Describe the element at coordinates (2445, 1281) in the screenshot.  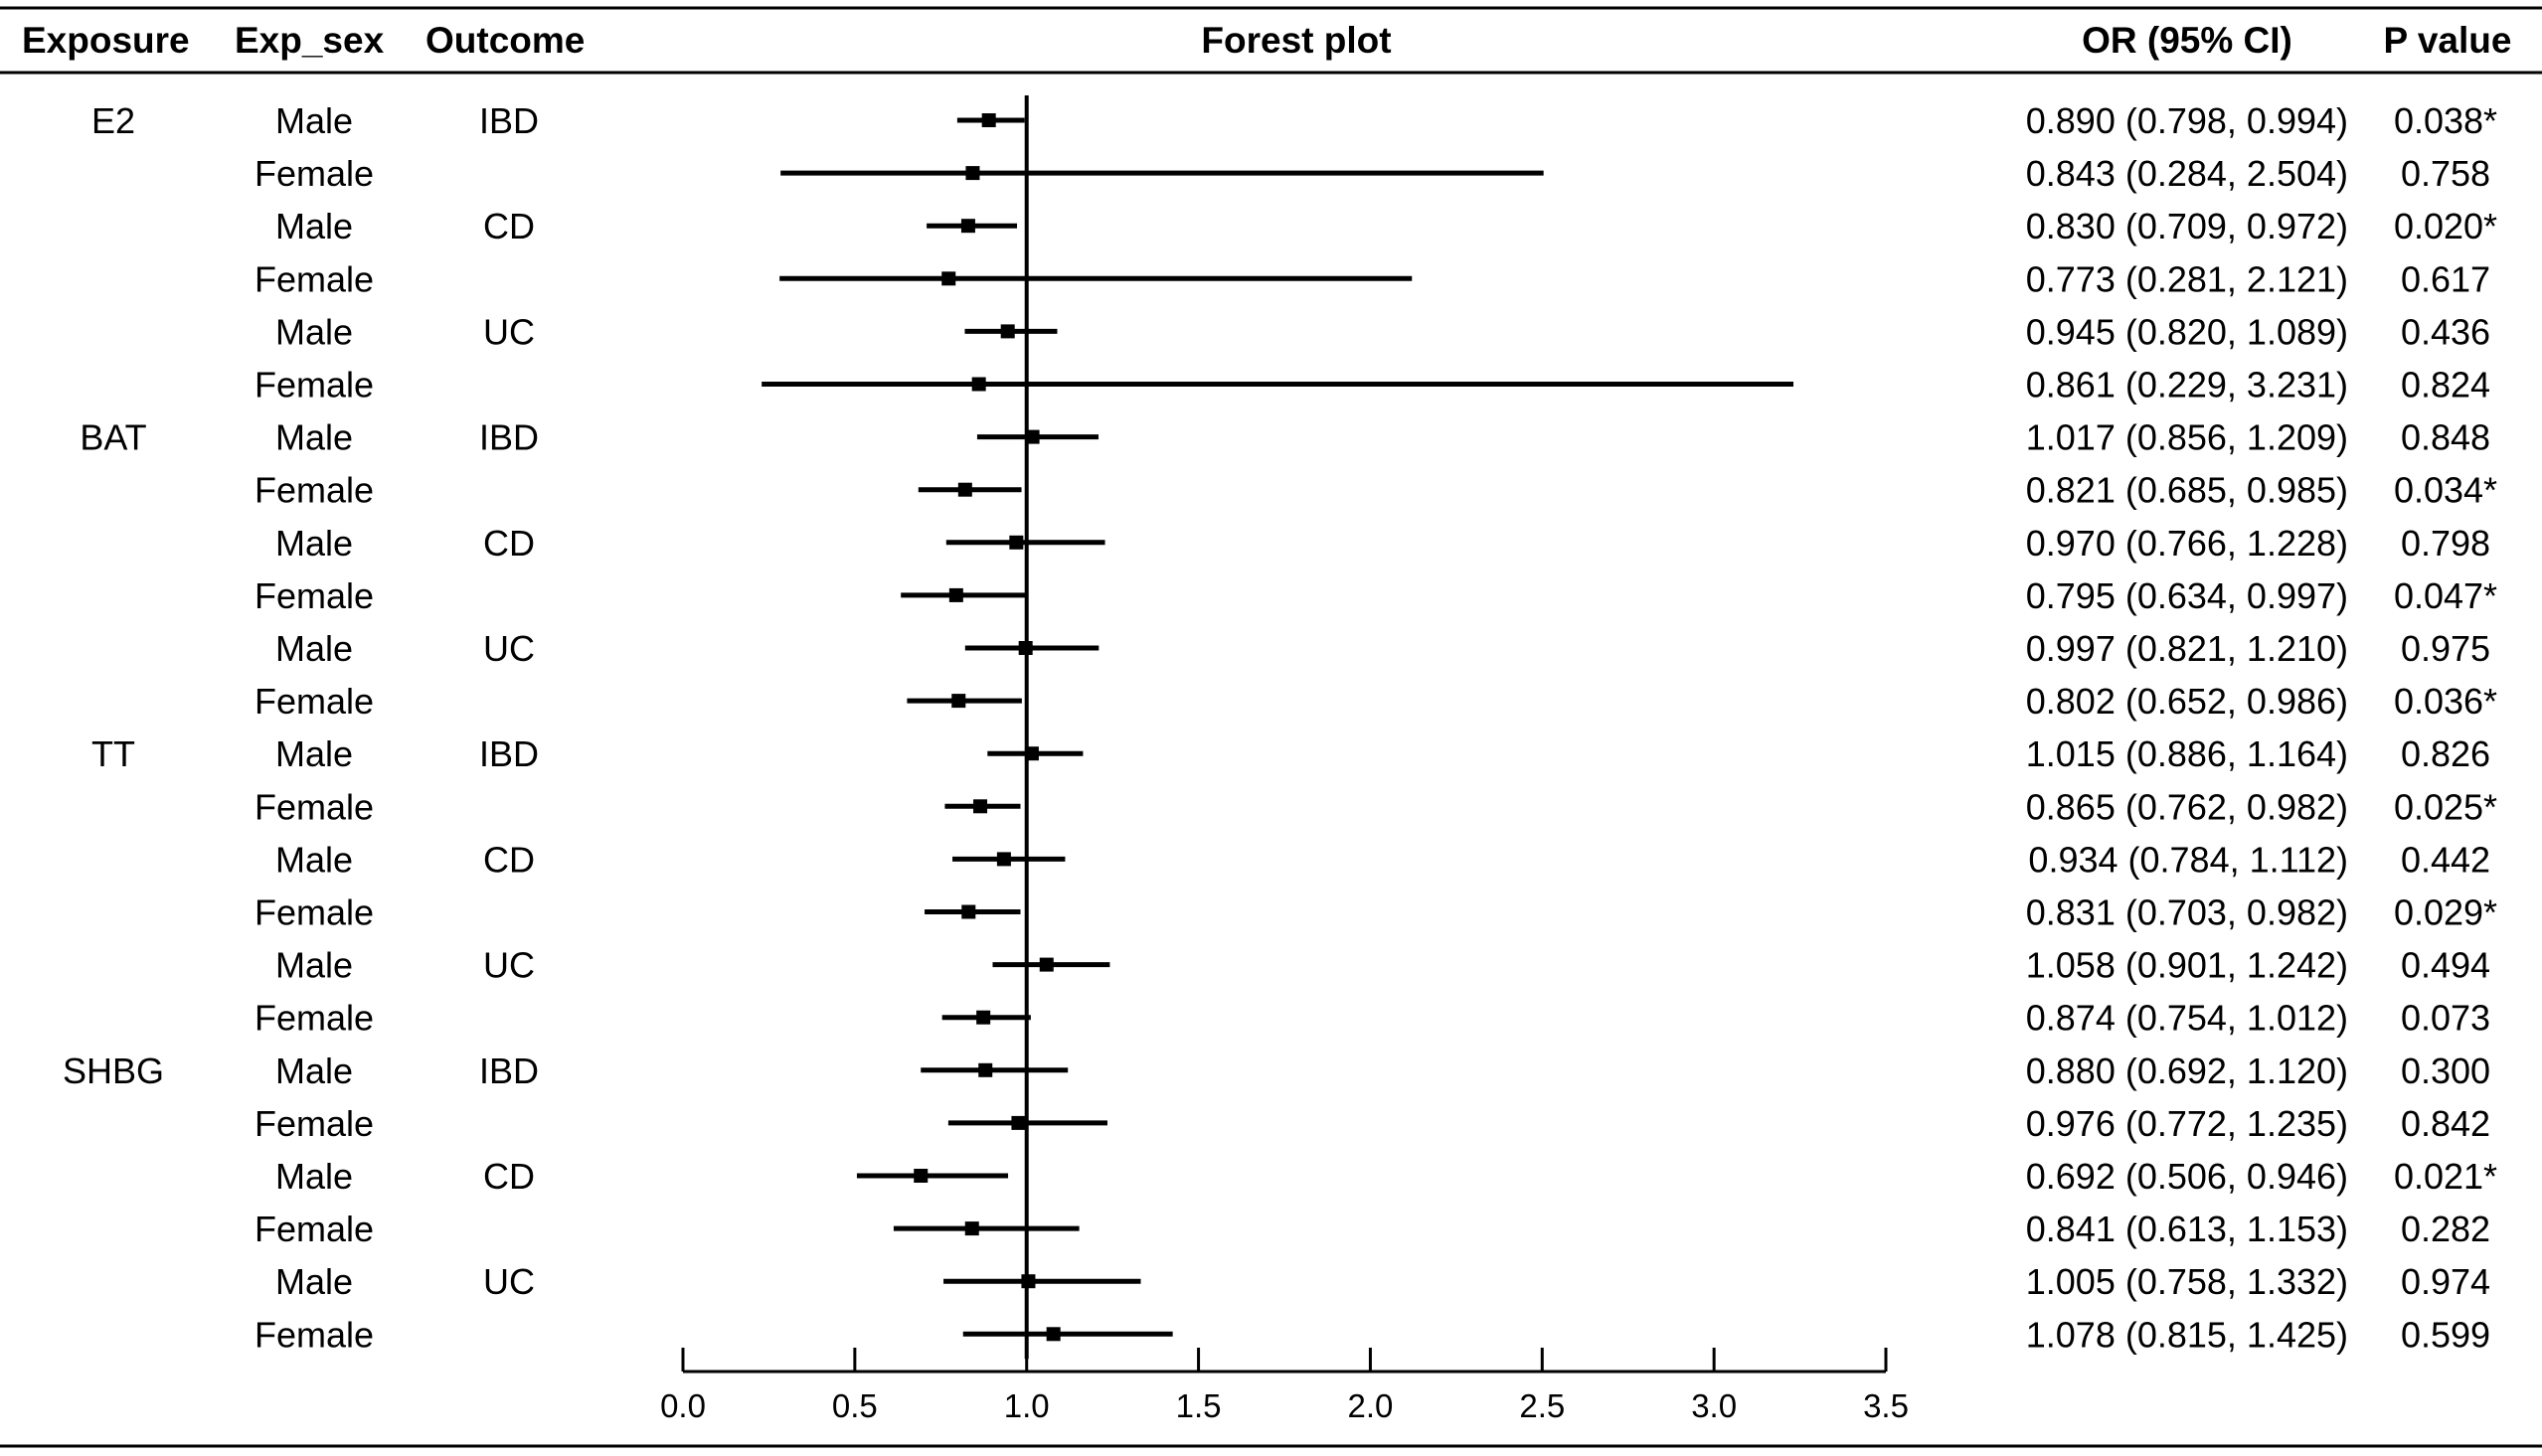
I see `p-value: 0.974` at that location.